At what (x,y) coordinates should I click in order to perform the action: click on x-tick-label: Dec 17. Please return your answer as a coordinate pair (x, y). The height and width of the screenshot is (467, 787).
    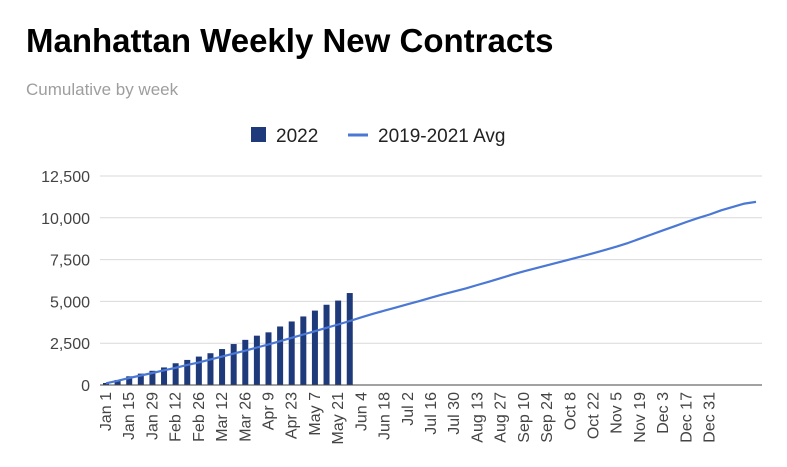
    Looking at the image, I should click on (686, 417).